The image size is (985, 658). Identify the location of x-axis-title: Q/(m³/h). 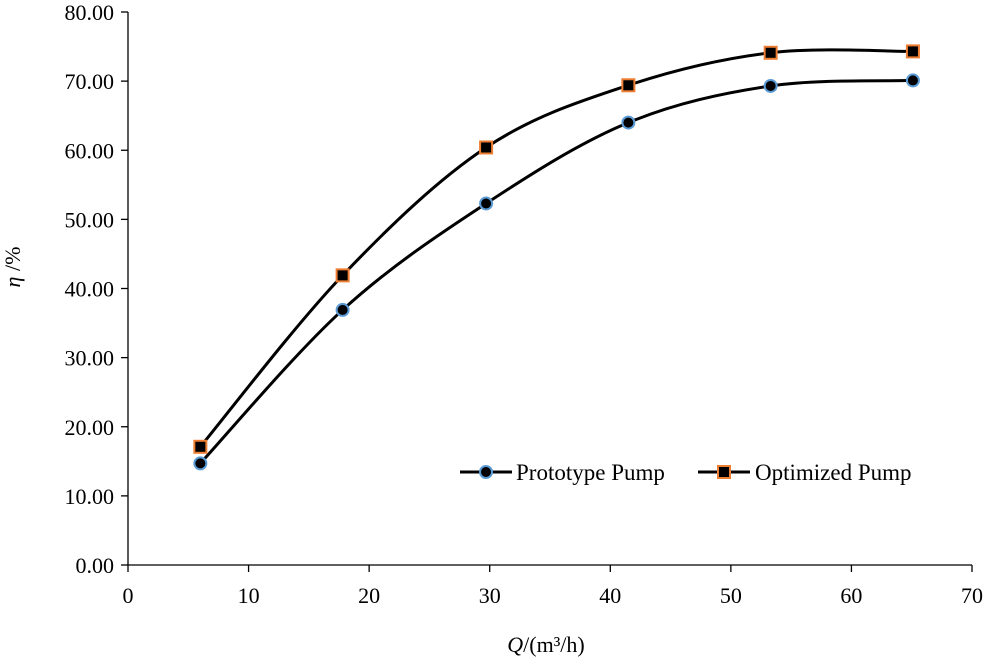
(545, 644).